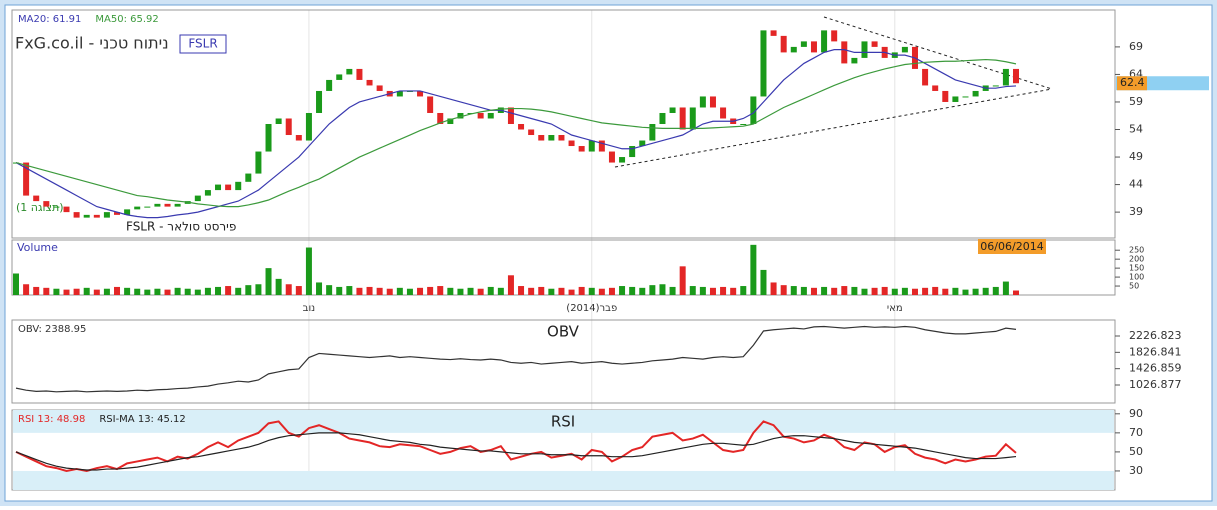  What do you see at coordinates (1136, 268) in the screenshot?
I see `y-tick-label: 150` at bounding box center [1136, 268].